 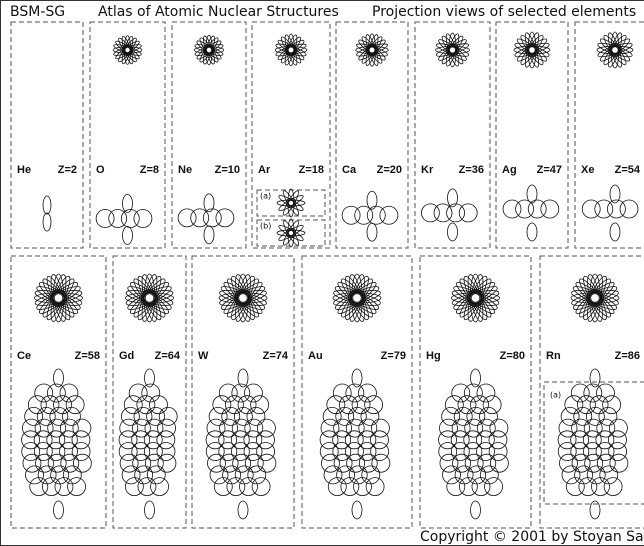 What do you see at coordinates (349, 170) in the screenshot?
I see `element-symbol: Ca` at bounding box center [349, 170].